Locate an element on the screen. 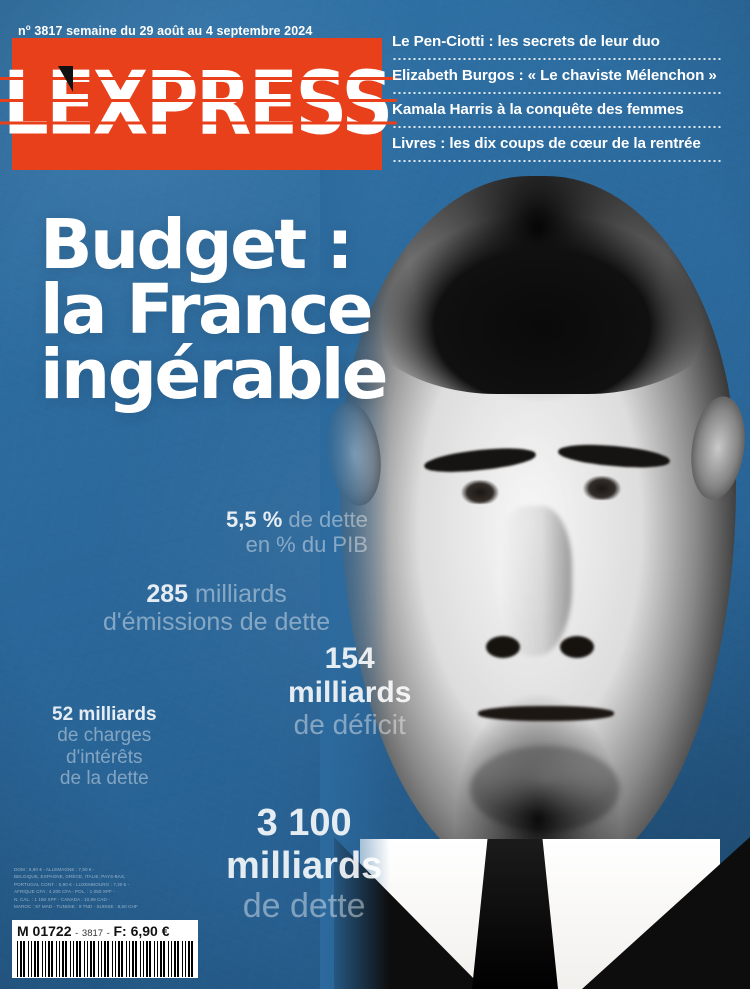 Image resolution: width=750 pixels, height=989 pixels. masthead-apostrophe-mark is located at coordinates (65, 79).